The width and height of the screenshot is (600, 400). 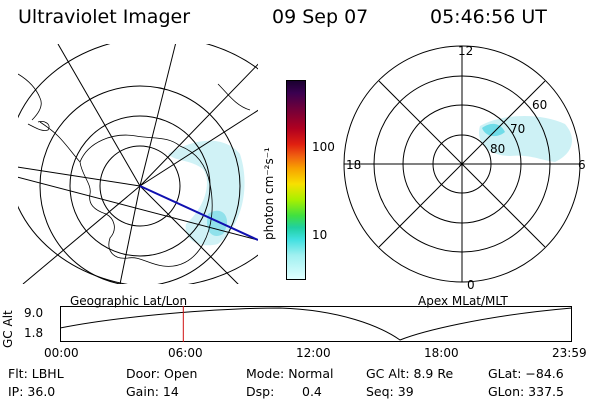 I want to click on app-title: Ultraviolet Imager, so click(x=104, y=17).